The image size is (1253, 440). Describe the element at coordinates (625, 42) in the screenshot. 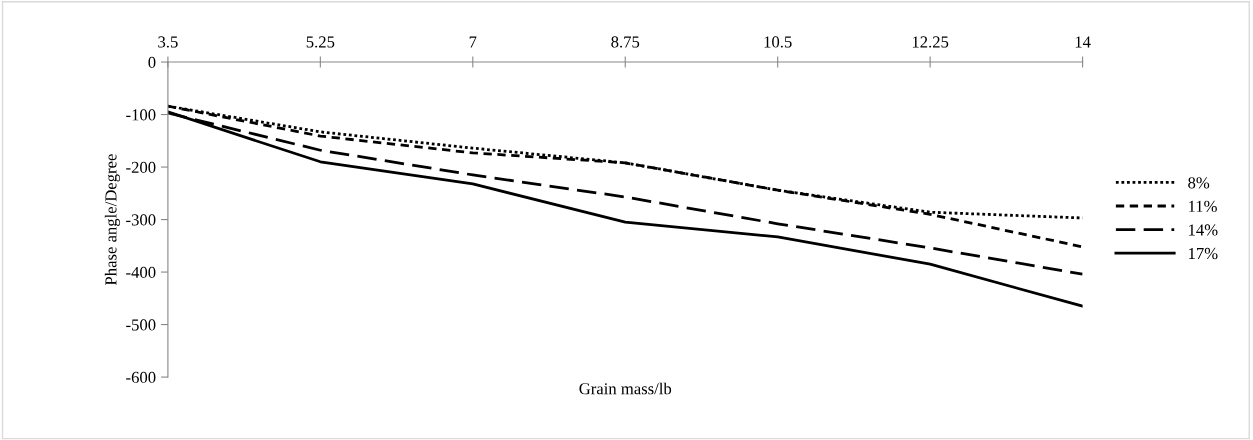

I see `x-tick-label: 8.75` at that location.